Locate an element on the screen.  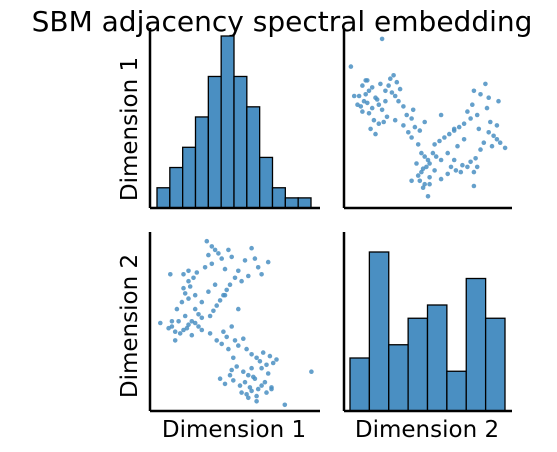
y-axis-label-row1: Dimension 1 is located at coordinates (130, 129).